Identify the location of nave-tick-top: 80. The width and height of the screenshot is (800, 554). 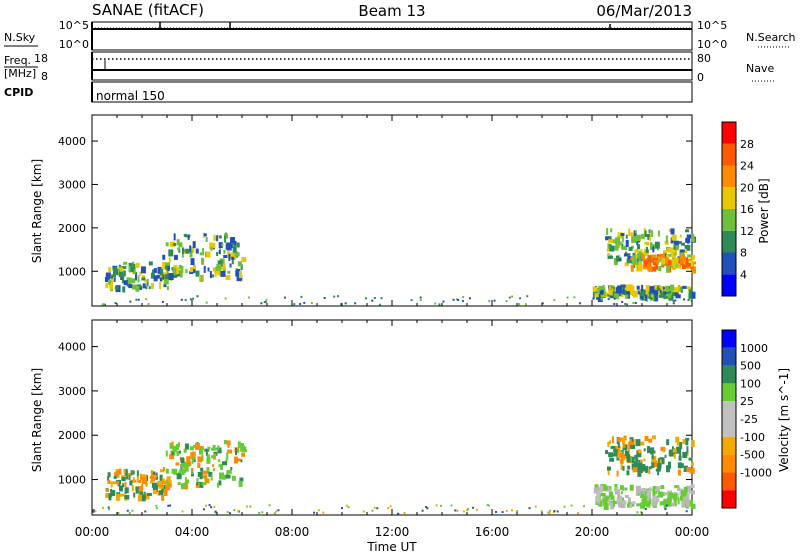
(704, 58).